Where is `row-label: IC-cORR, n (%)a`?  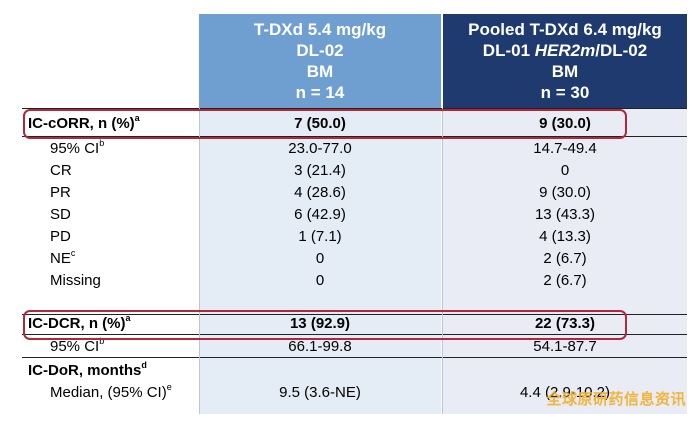 row-label: IC-cORR, n (%)a is located at coordinates (84, 123).